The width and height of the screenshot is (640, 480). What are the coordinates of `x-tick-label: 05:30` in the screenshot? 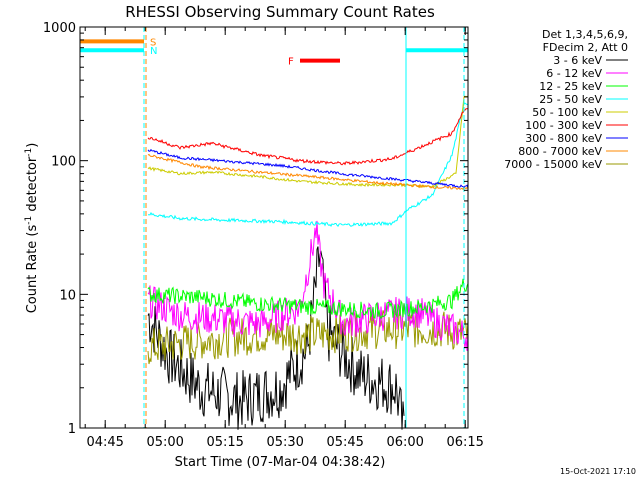 It's located at (284, 442).